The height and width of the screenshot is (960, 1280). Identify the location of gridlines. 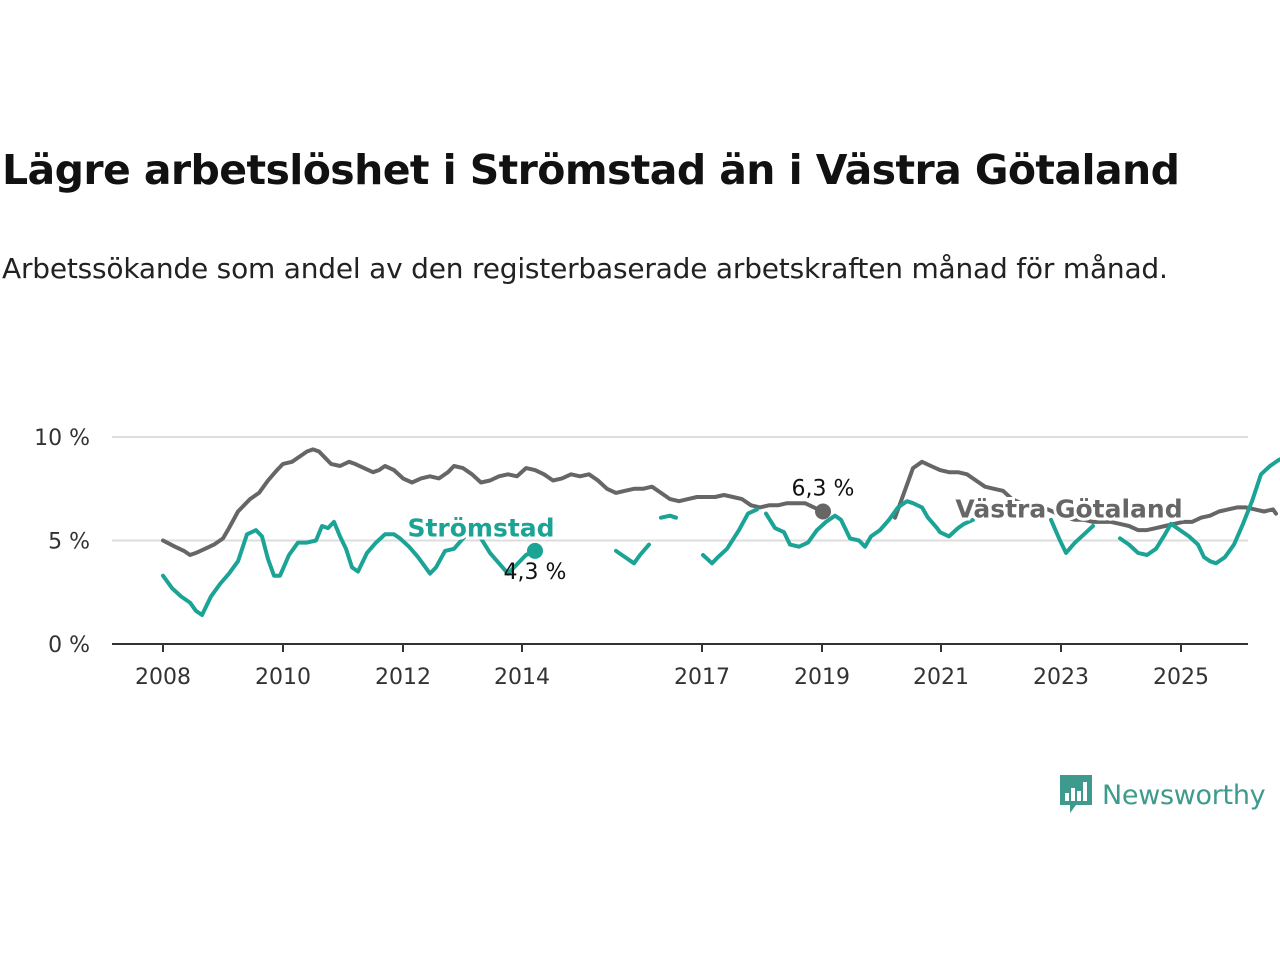
(680, 489).